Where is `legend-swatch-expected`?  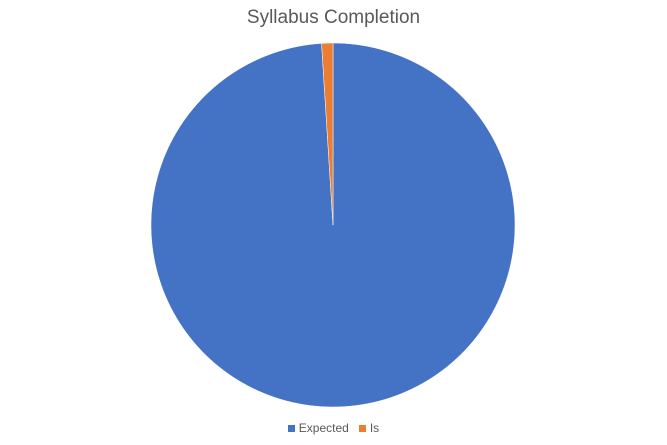 legend-swatch-expected is located at coordinates (291, 428).